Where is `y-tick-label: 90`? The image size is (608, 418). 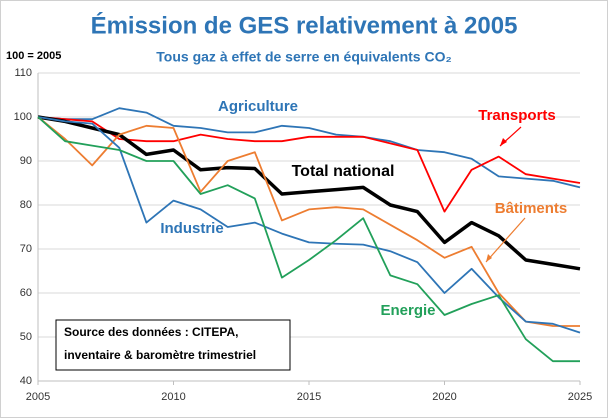
y-tick-label: 90 is located at coordinates (26, 161).